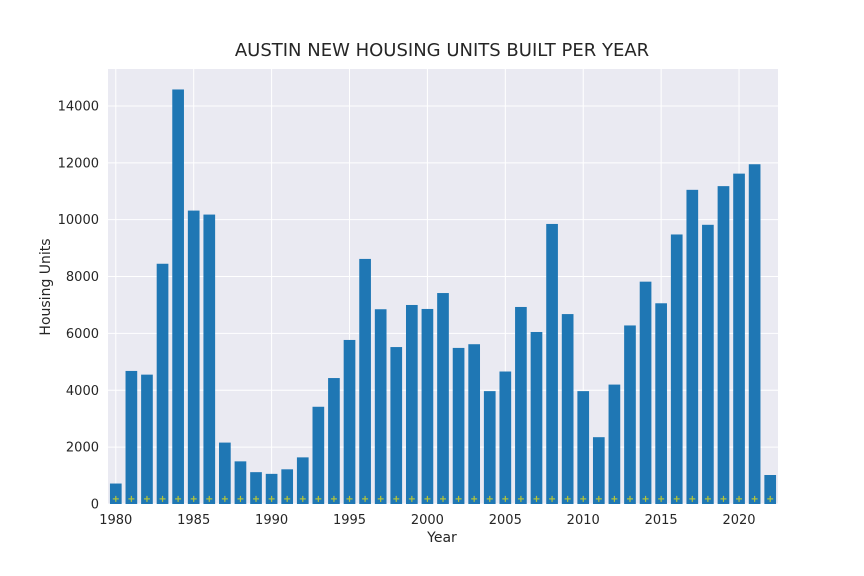  I want to click on x-axis-label: Year, so click(441, 538).